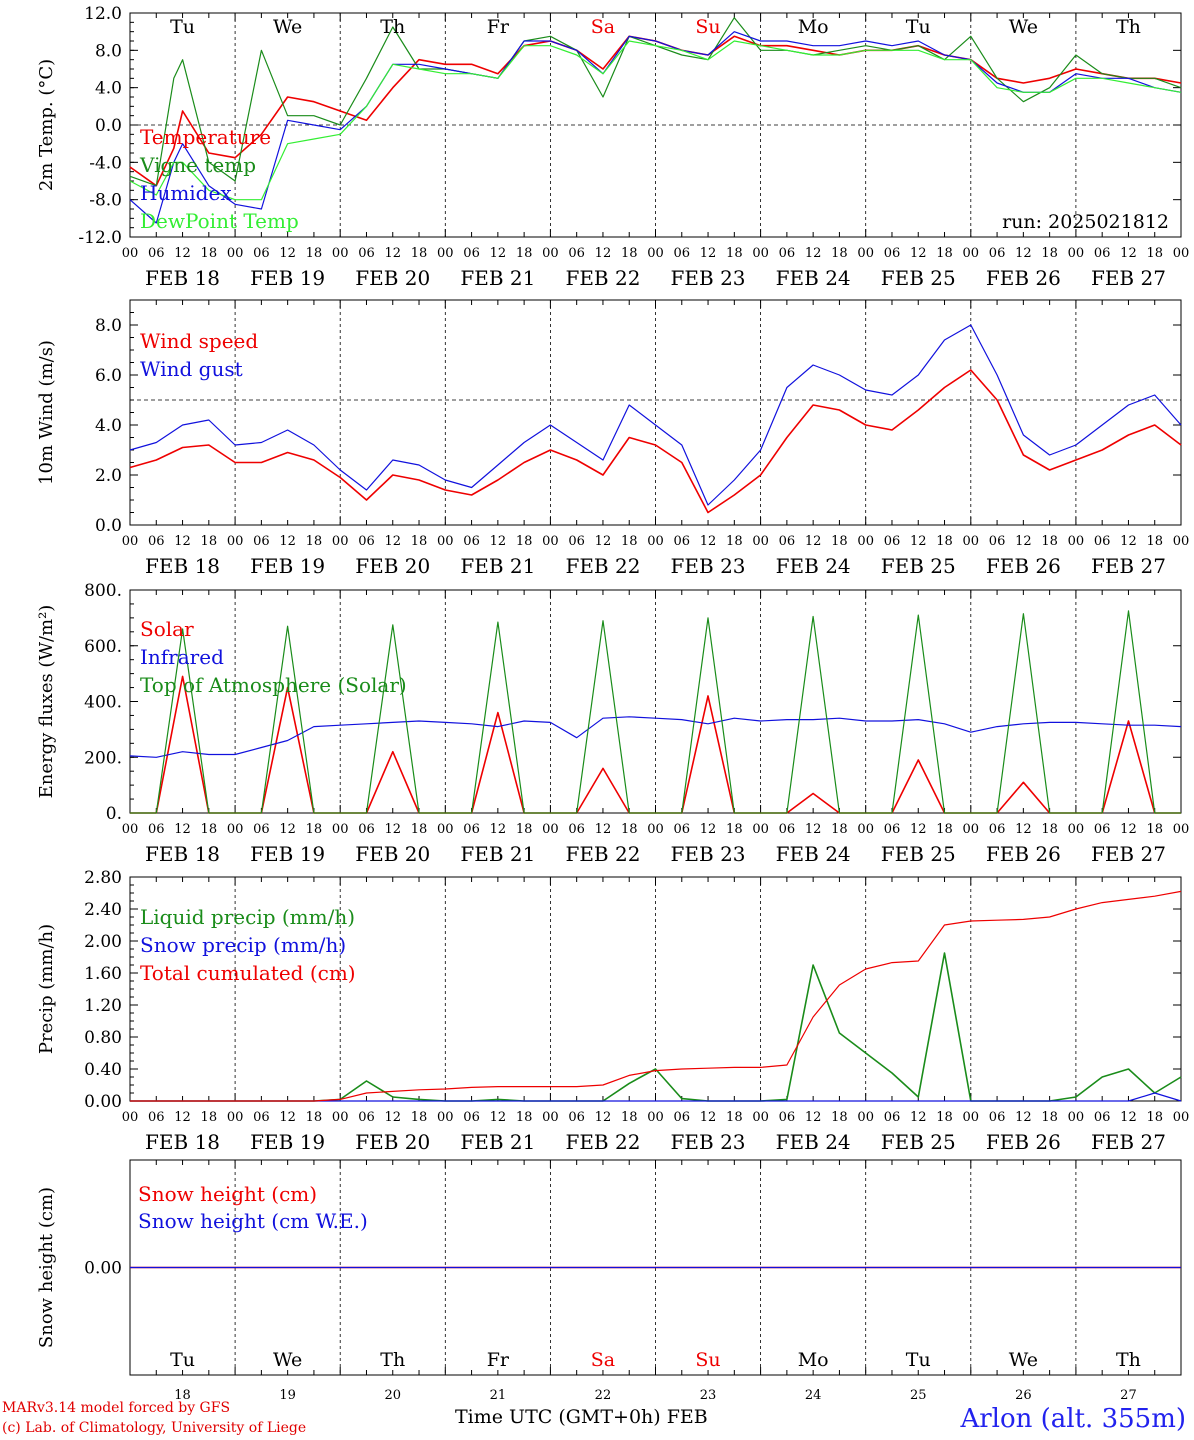 This screenshot has width=1194, height=1440. What do you see at coordinates (813, 566) in the screenshot?
I see `date-label: FEB 24` at bounding box center [813, 566].